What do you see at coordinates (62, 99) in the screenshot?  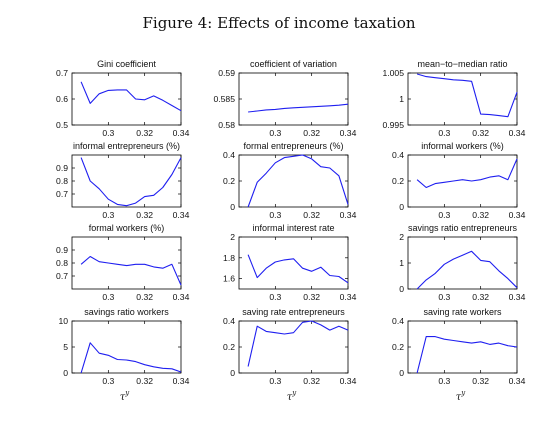 I see `y-tick-label: 0.6` at bounding box center [62, 99].